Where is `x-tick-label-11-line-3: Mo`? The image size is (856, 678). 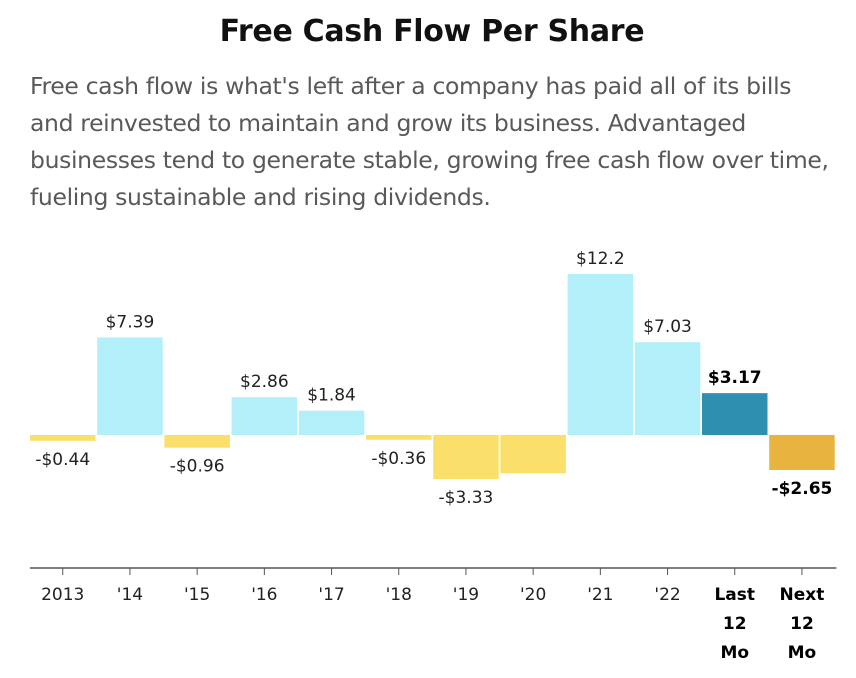
x-tick-label-11-line-3: Mo is located at coordinates (734, 653).